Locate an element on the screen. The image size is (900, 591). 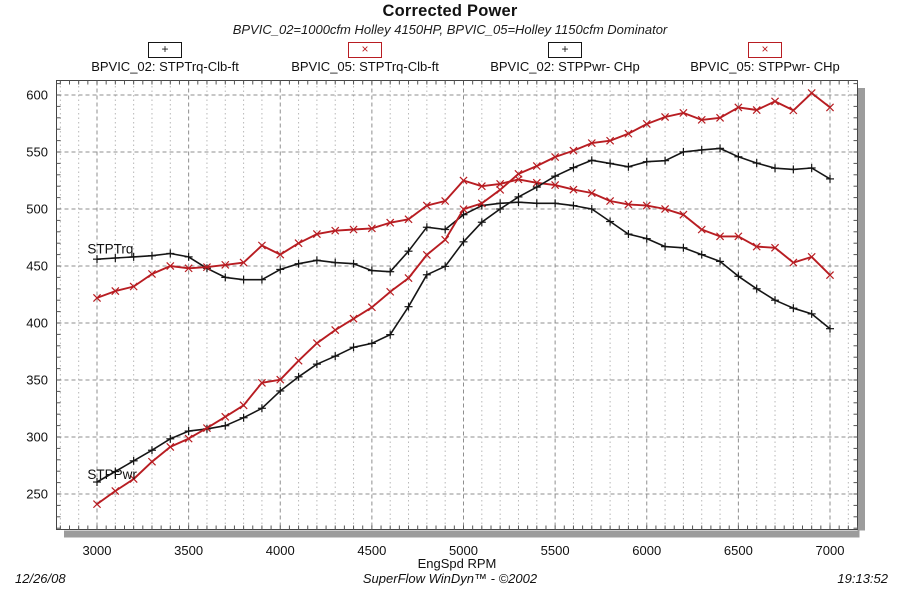
legend-item-bpvic02-power: + BPVIC_02: STPPwr- CHp is located at coordinates (565, 58).